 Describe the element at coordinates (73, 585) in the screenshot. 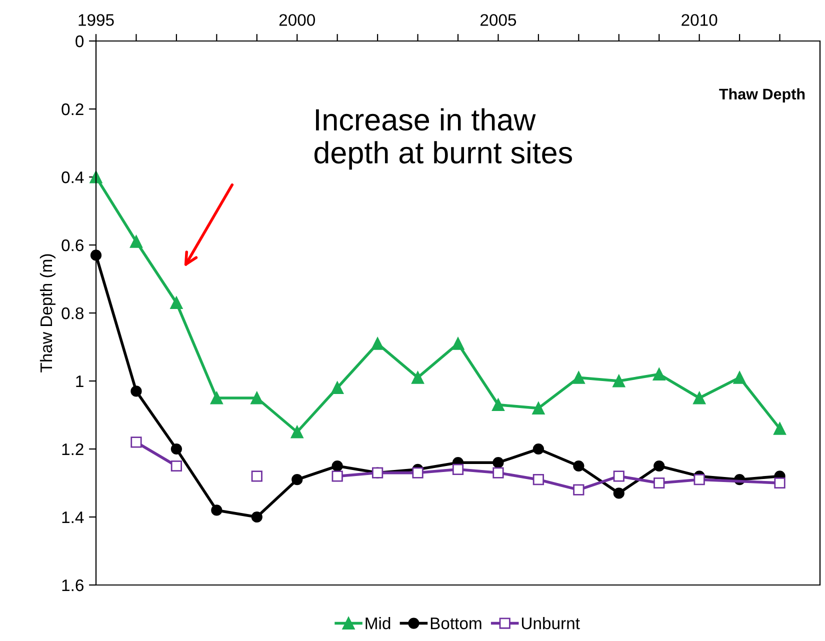

I see `y-tick-label: 1.6` at that location.